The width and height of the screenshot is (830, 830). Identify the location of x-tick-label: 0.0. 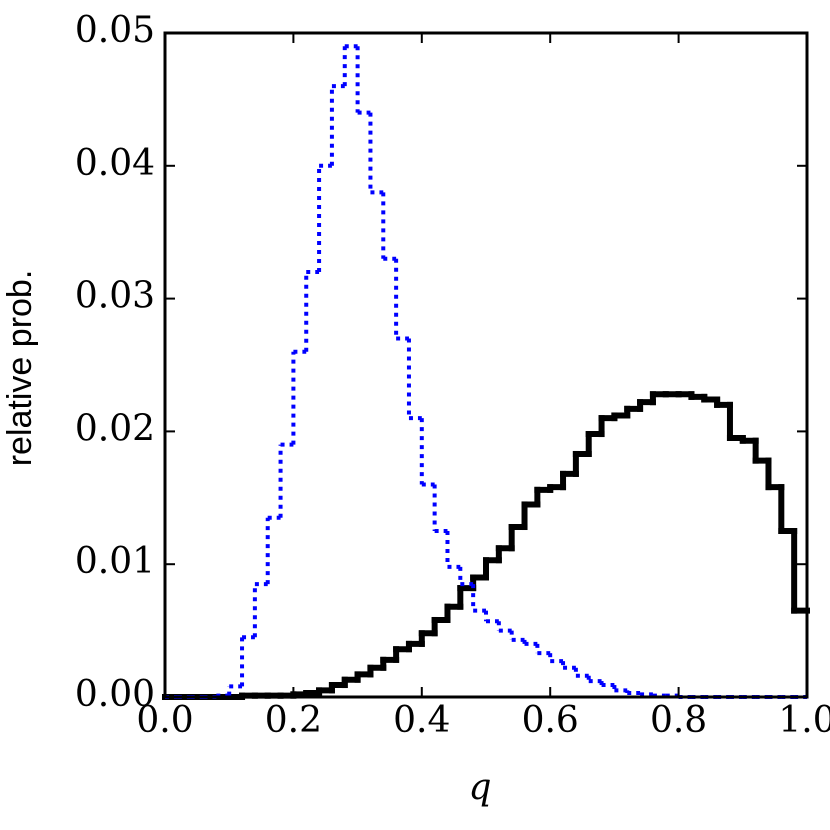
(164, 720).